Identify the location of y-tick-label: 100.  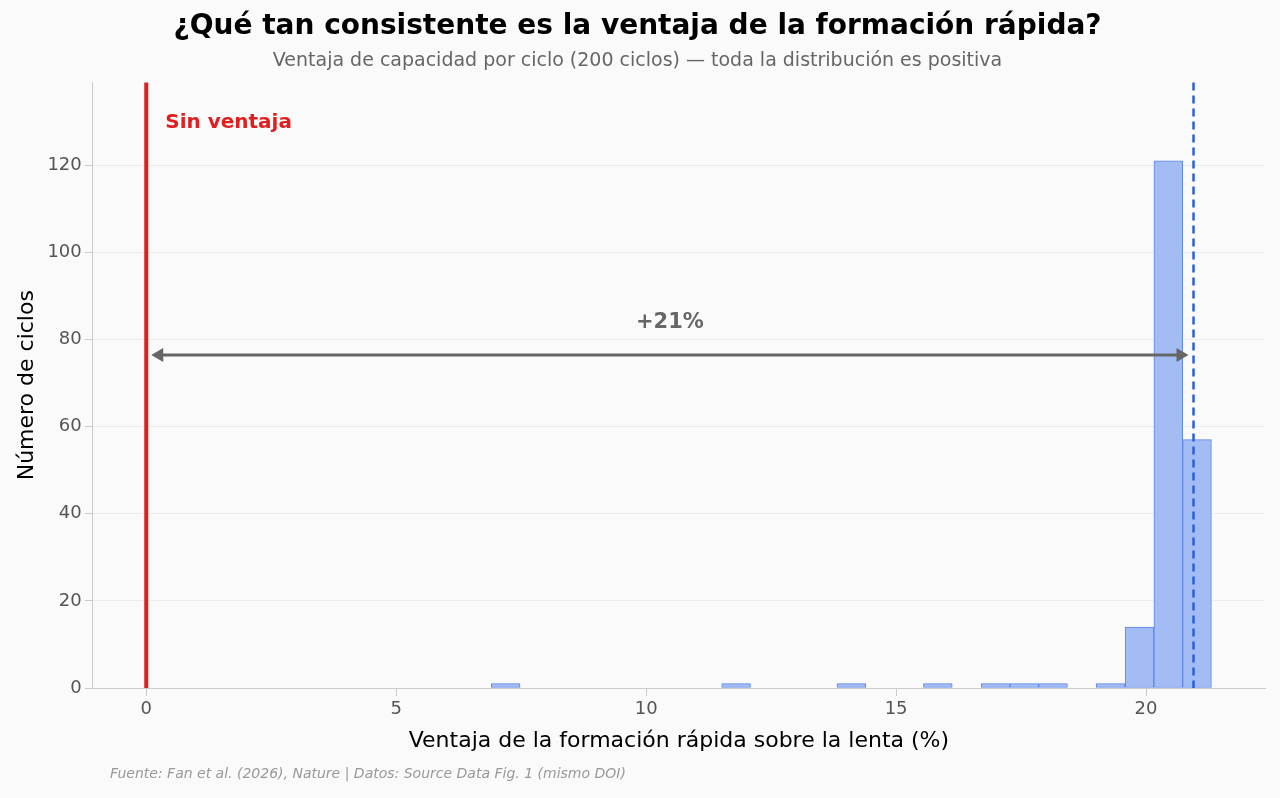
(64, 250).